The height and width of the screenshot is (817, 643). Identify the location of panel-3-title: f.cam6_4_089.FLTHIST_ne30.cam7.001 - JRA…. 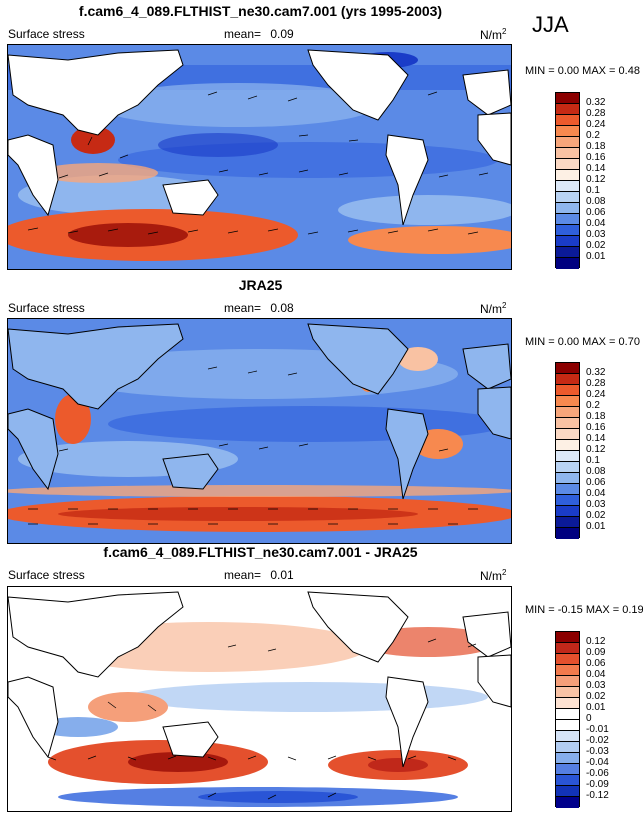
(260, 552).